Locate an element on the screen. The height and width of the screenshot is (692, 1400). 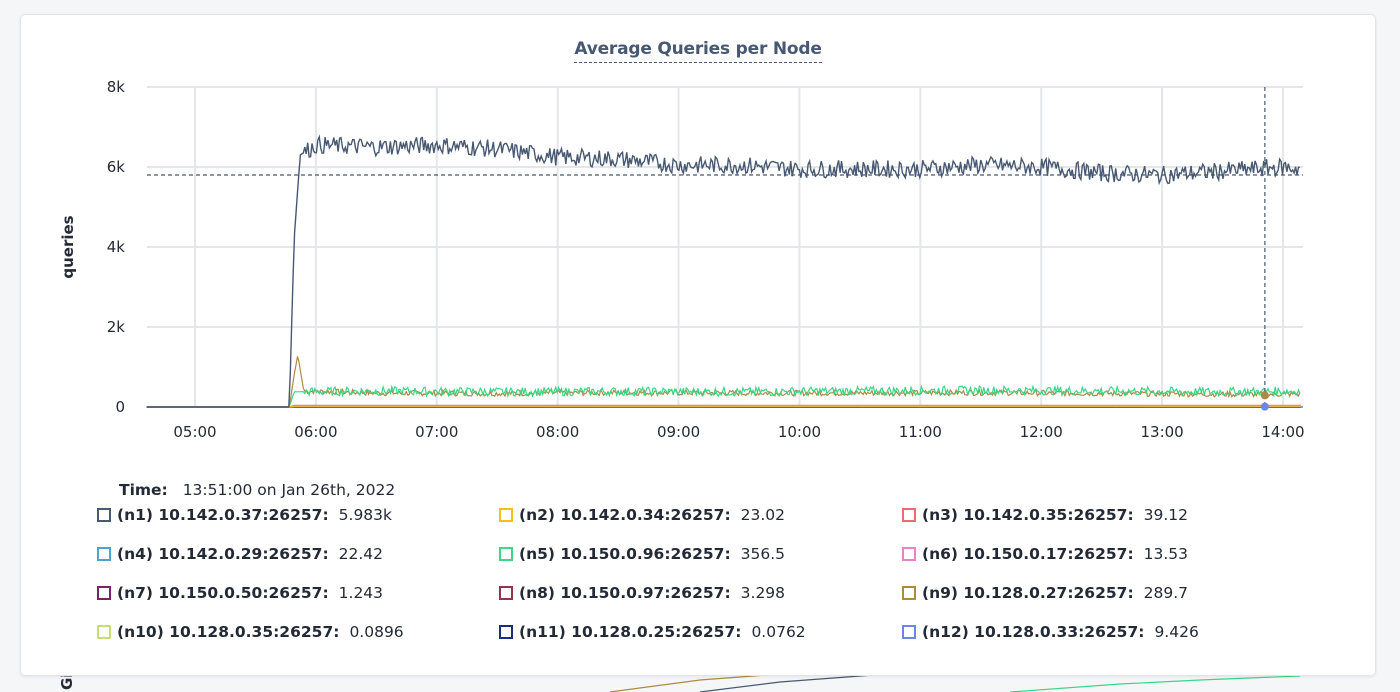
legend-series-value: 289.7 is located at coordinates (1166, 593).